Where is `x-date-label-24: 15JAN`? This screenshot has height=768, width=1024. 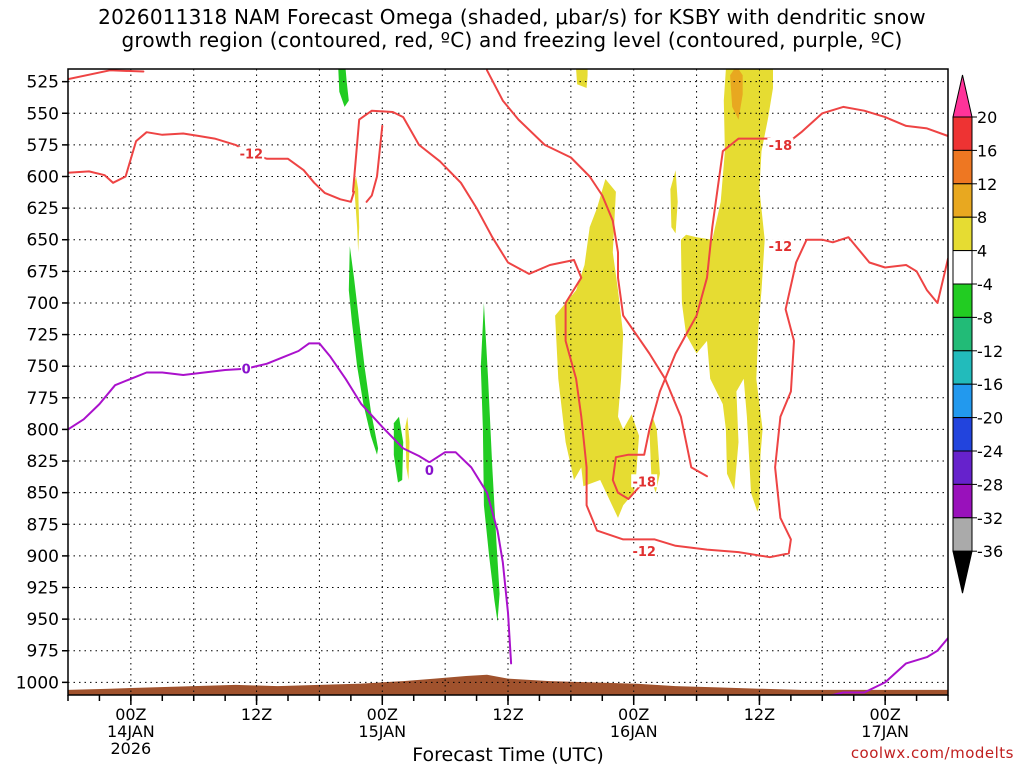
x-date-label-24: 15JAN is located at coordinates (382, 731).